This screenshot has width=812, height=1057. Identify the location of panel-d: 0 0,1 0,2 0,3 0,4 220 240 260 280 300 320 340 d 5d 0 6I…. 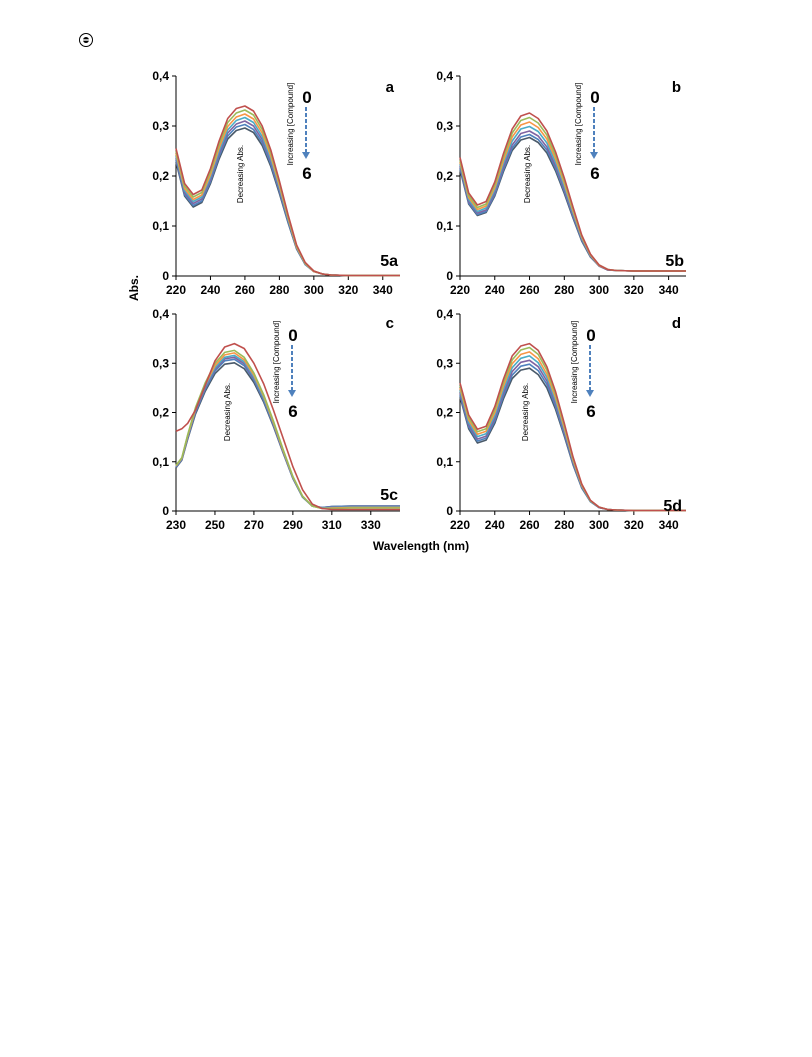
(561, 419).